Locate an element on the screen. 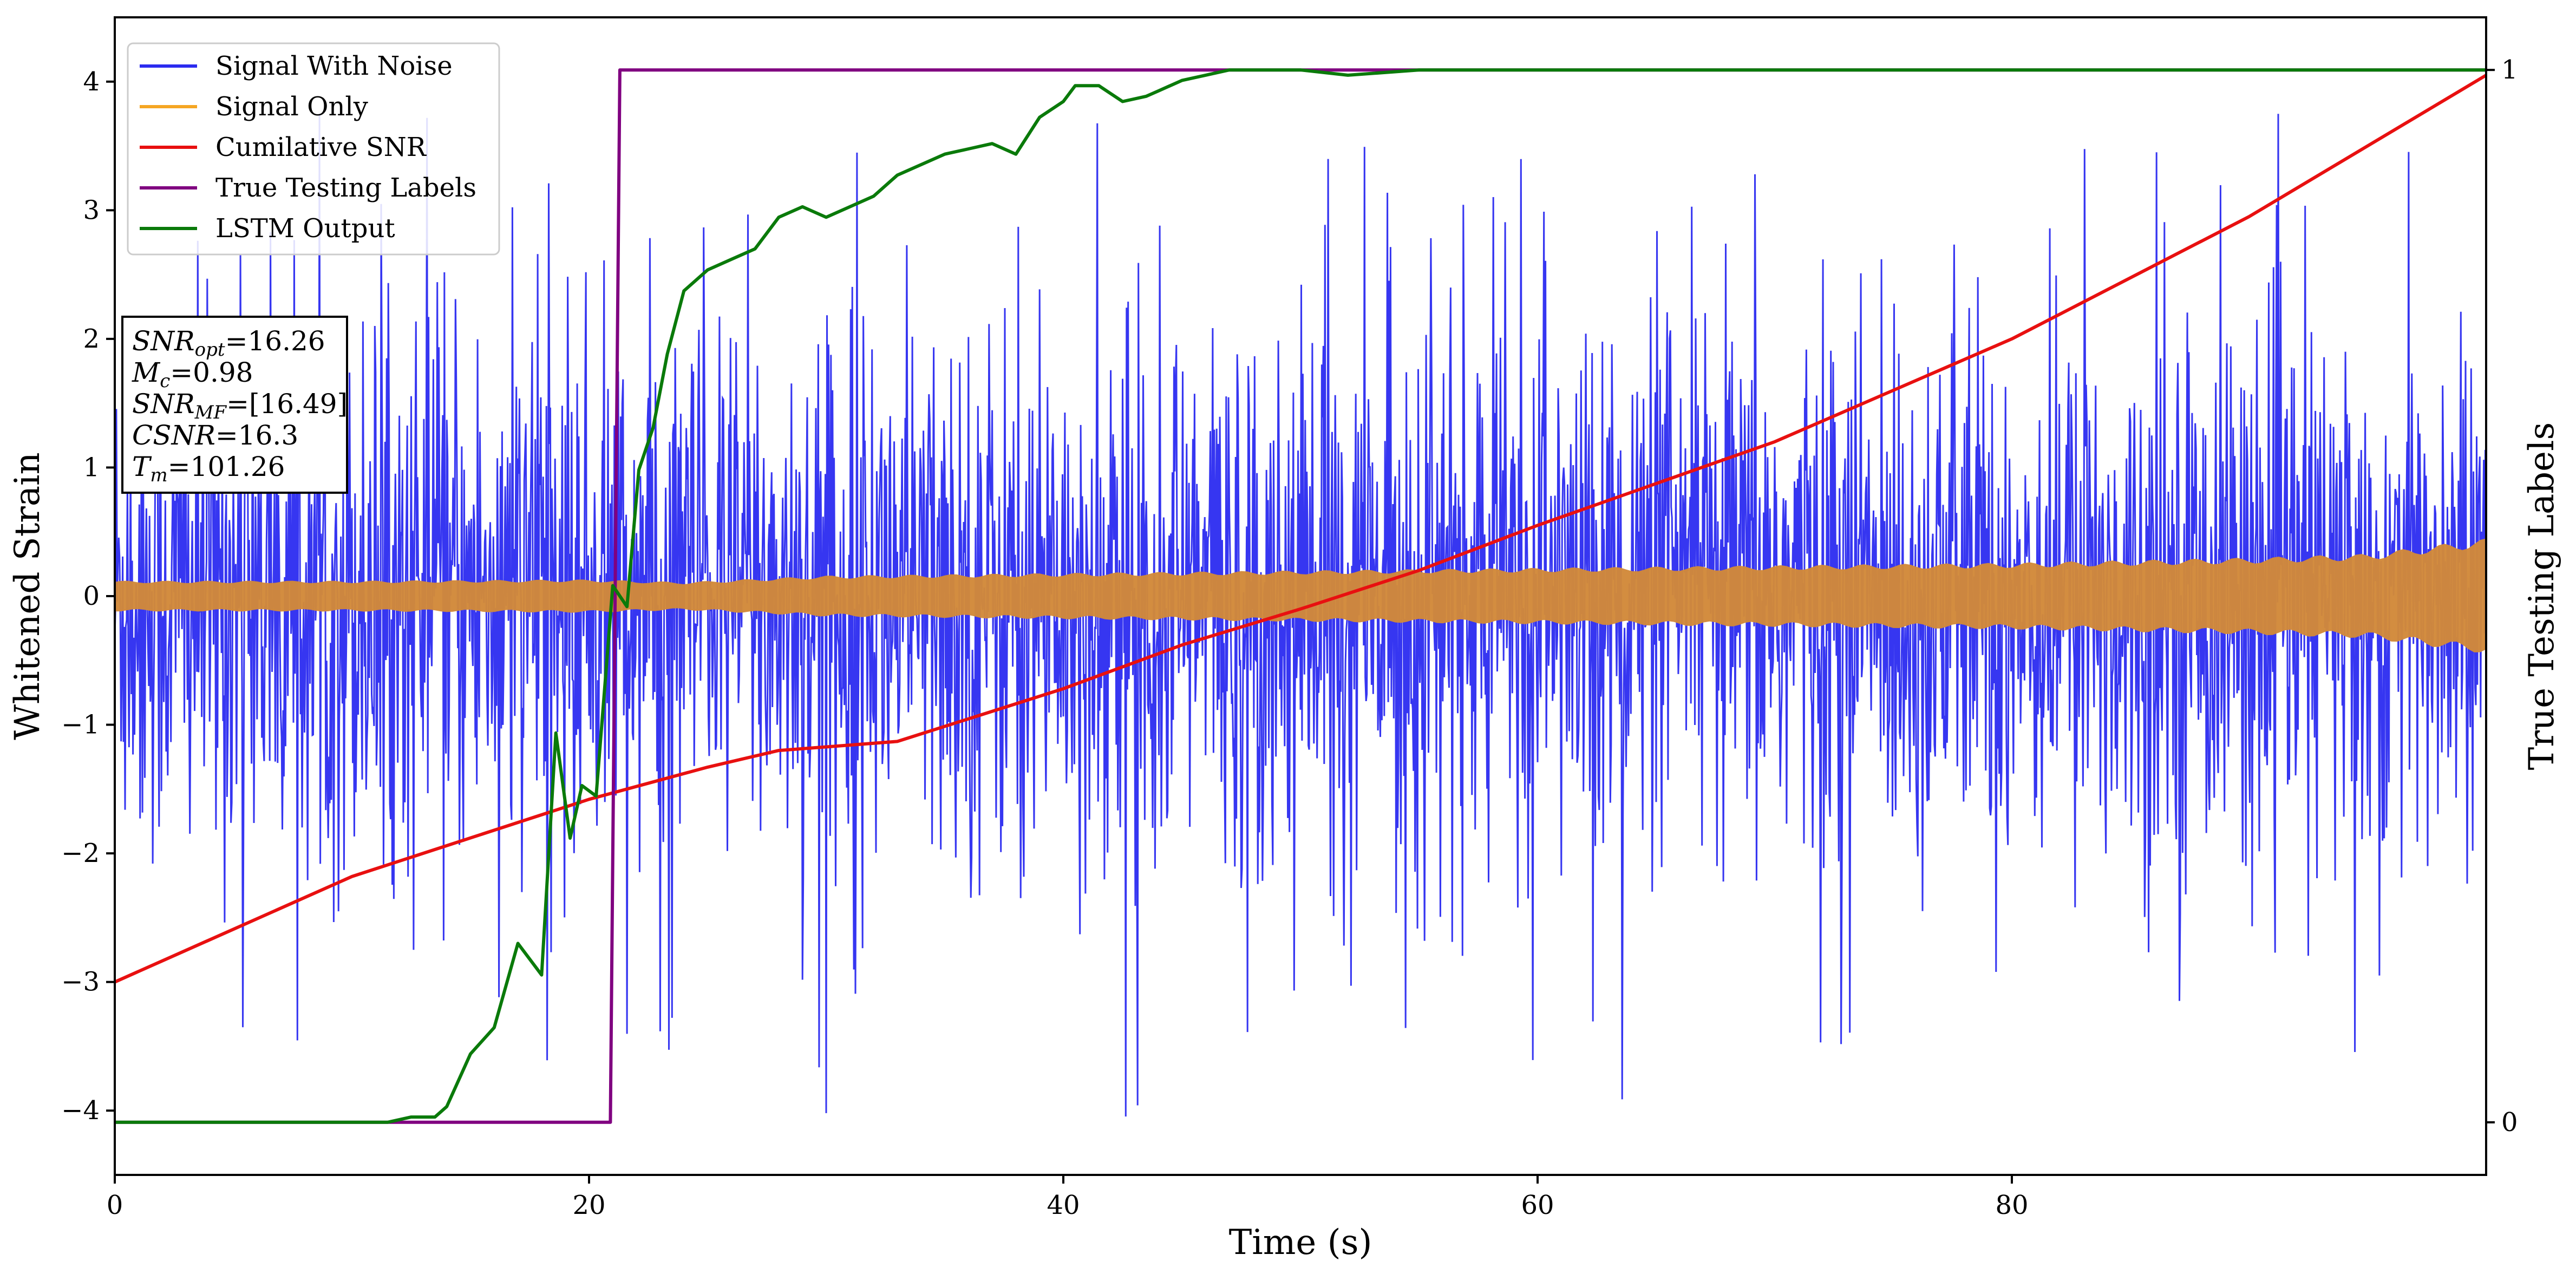 The width and height of the screenshot is (2576, 1274). info-line: CSNR=16.3 is located at coordinates (215, 435).